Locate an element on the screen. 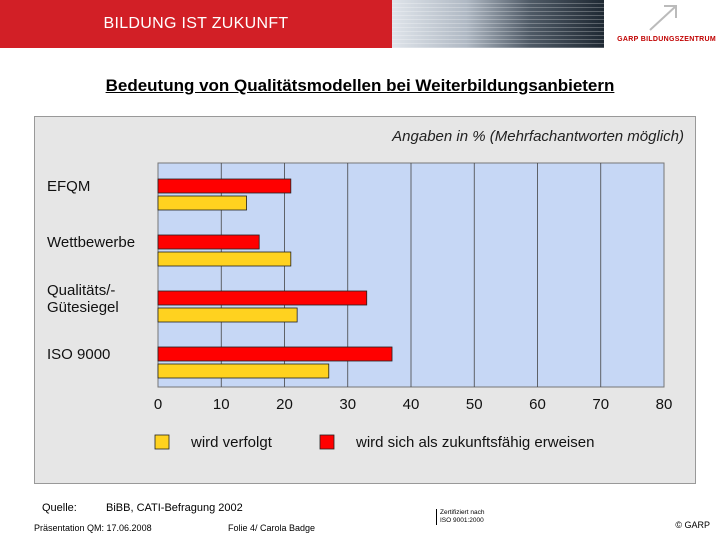 The width and height of the screenshot is (720, 540). garp-logo: GARP BILDUNGSZENTRUM is located at coordinates (662, 24).